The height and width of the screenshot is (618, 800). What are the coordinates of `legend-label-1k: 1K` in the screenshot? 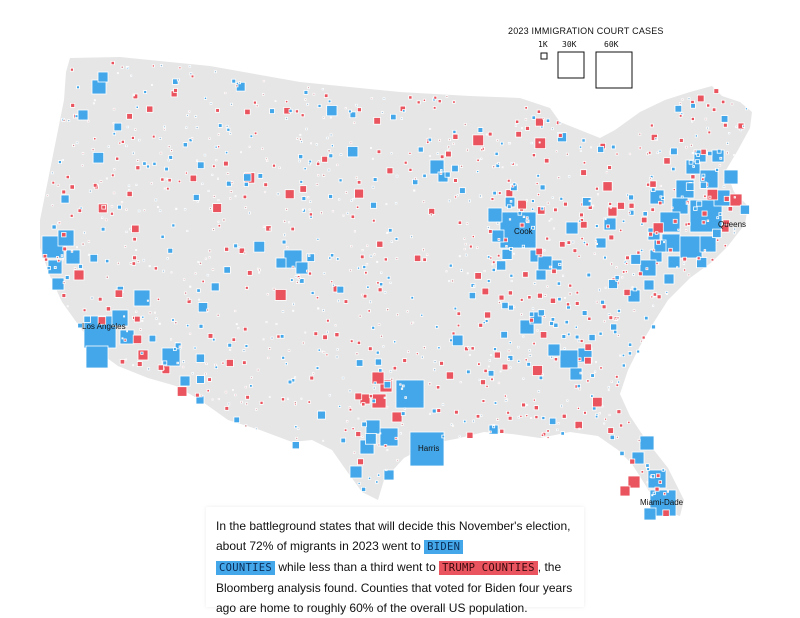 It's located at (543, 44).